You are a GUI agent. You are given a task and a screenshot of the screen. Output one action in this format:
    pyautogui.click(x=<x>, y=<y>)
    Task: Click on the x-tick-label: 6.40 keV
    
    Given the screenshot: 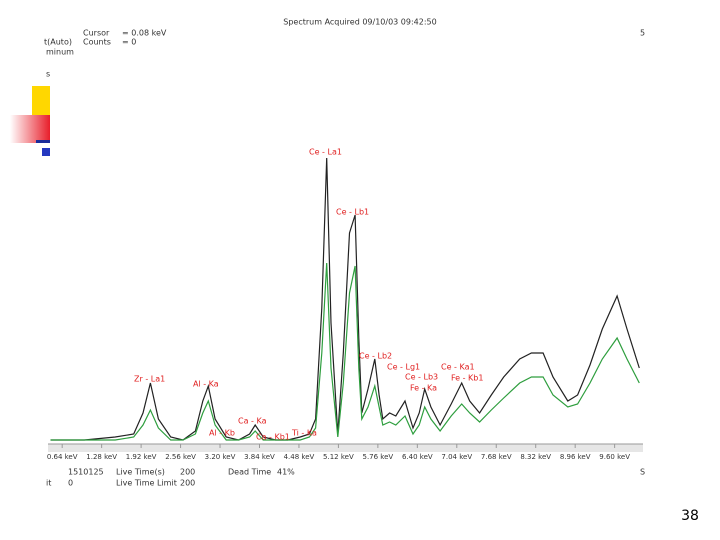 What is the action you would take?
    pyautogui.click(x=417, y=457)
    